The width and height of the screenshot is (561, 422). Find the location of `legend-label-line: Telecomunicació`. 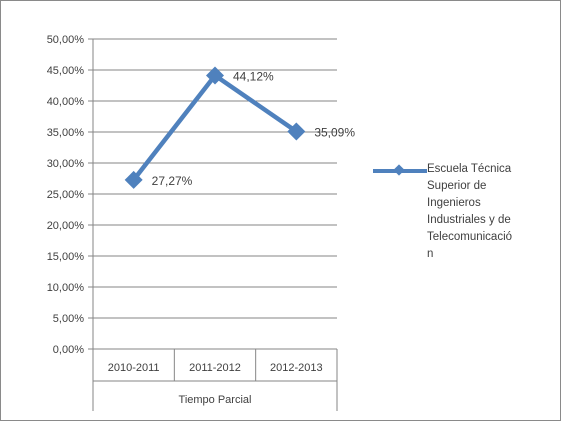

legend-label-line: Telecomunicació is located at coordinates (470, 237).